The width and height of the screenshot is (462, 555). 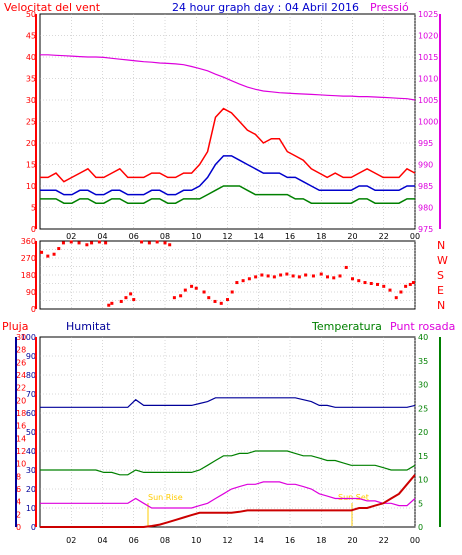 I want to click on x-tick-label: 18, so click(x=321, y=236).